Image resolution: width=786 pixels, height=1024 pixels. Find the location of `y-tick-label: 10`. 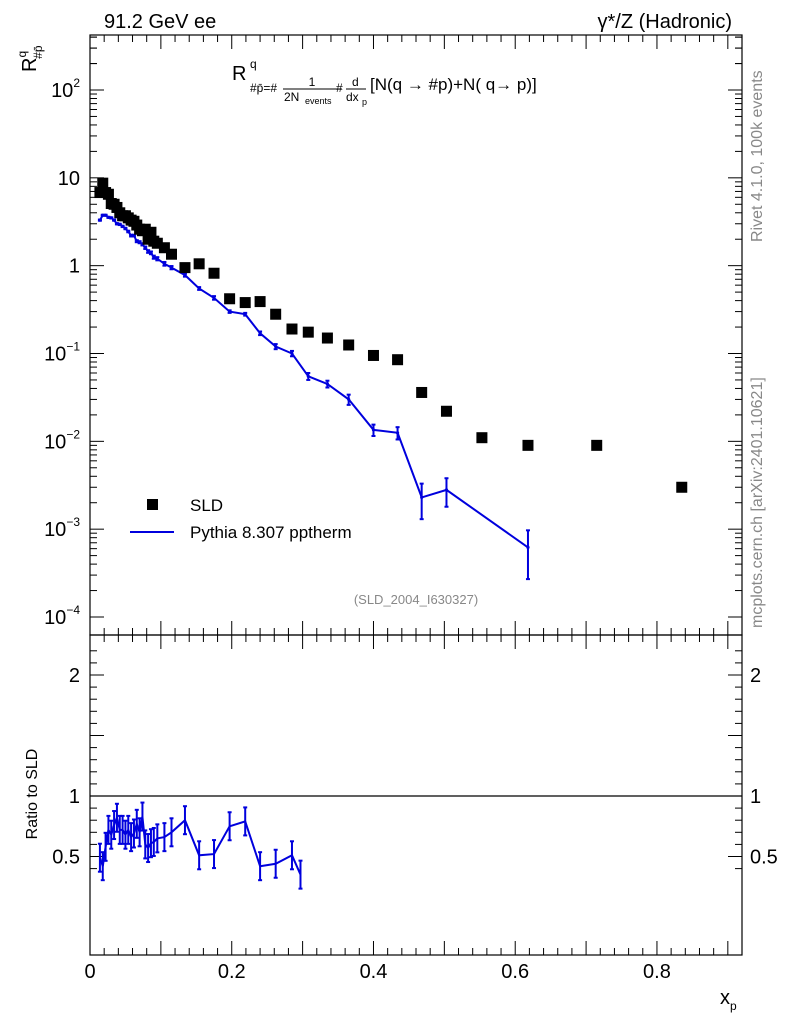

y-tick-label: 10 is located at coordinates (69, 179).